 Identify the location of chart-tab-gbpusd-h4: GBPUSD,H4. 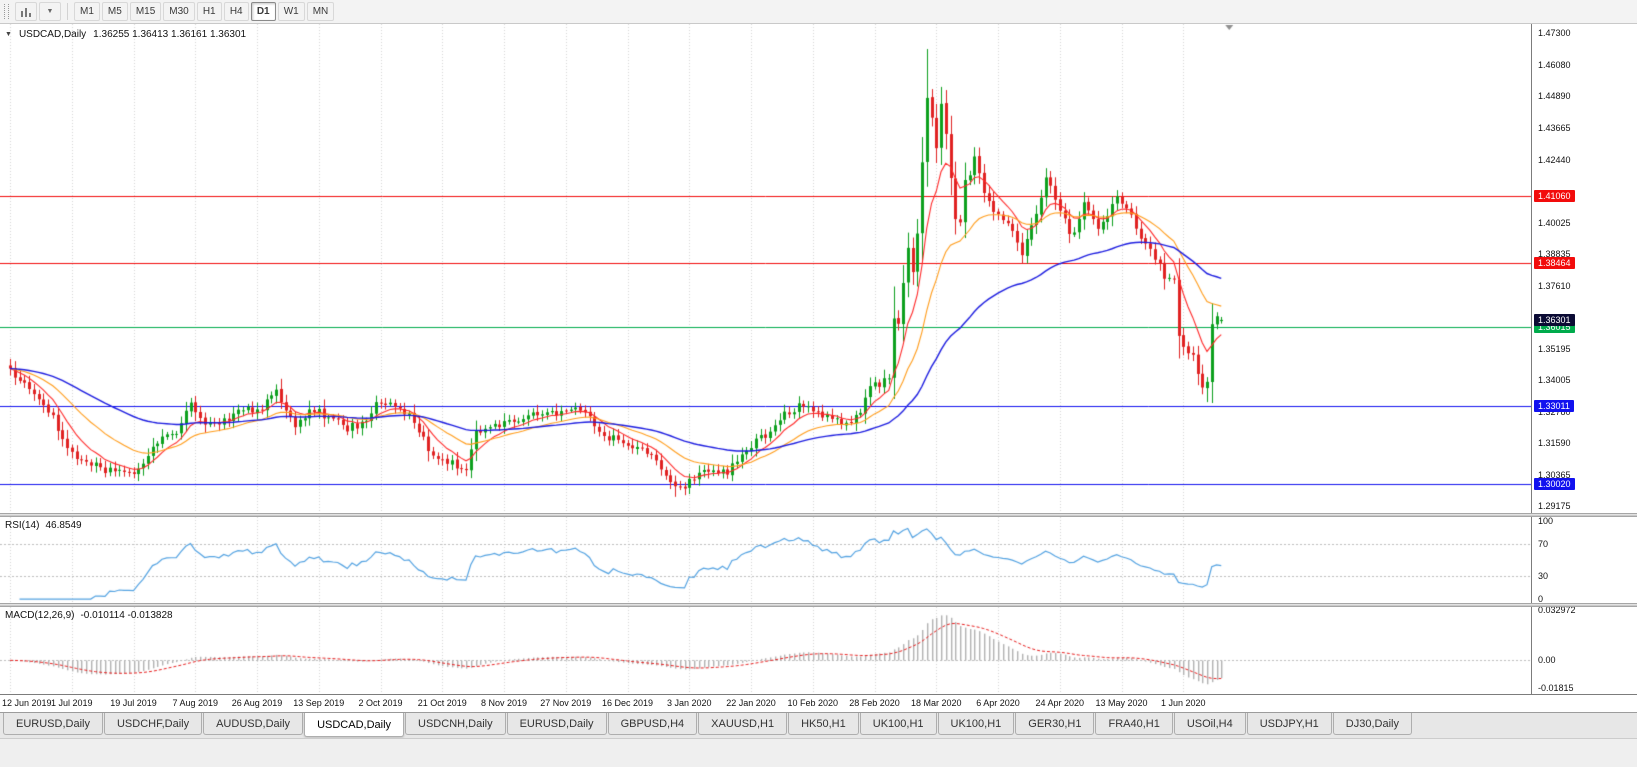
(652, 724).